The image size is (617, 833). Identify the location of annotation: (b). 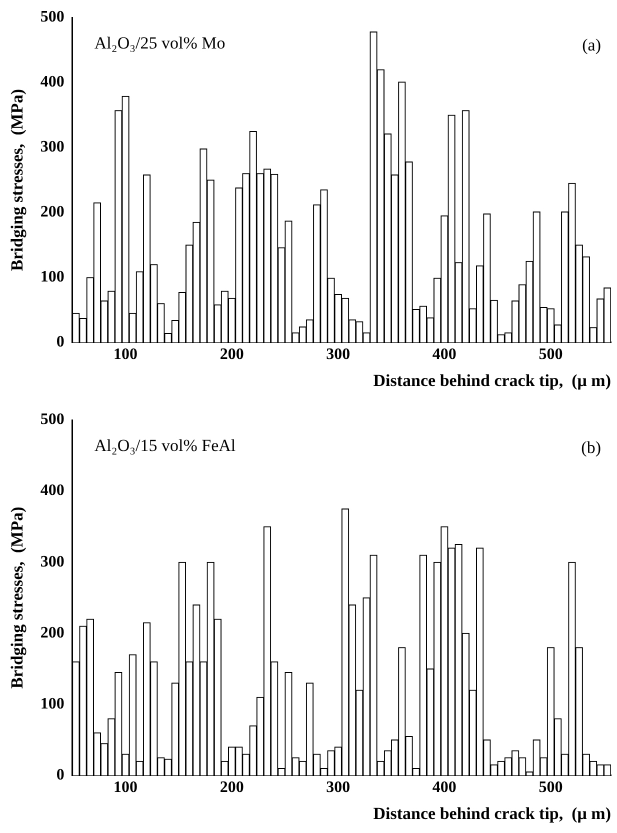
(591, 447).